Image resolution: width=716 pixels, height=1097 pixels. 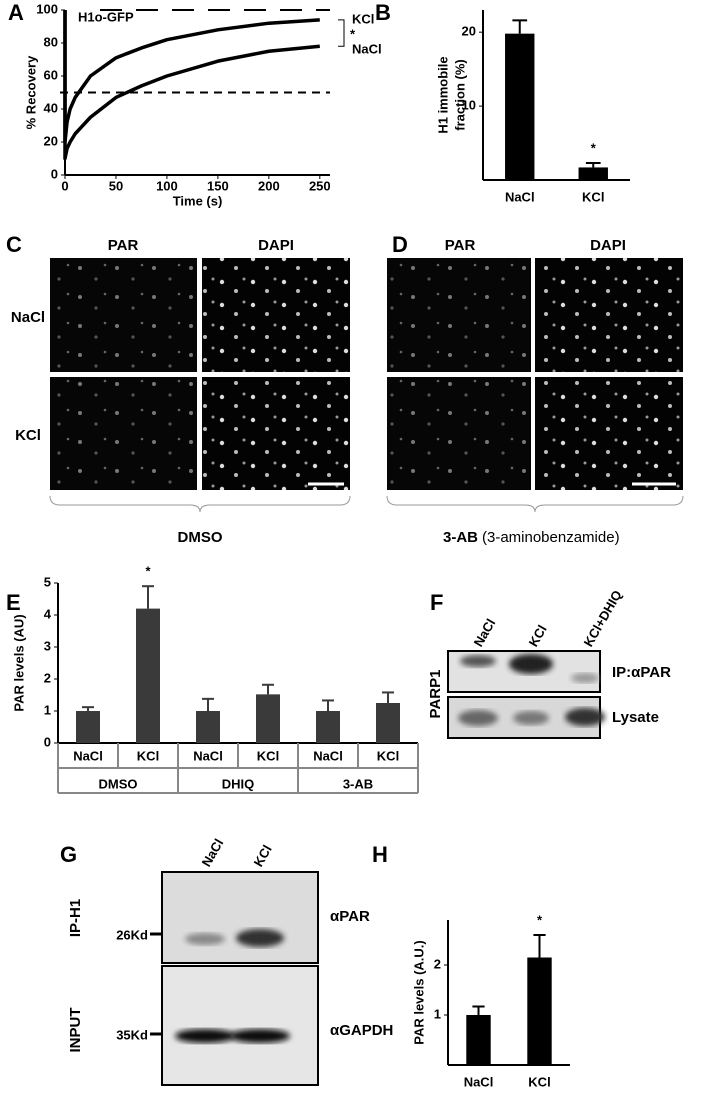 What do you see at coordinates (551, 537) in the screenshot?
I see `treatment-note: (3-aminobenzamide)` at bounding box center [551, 537].